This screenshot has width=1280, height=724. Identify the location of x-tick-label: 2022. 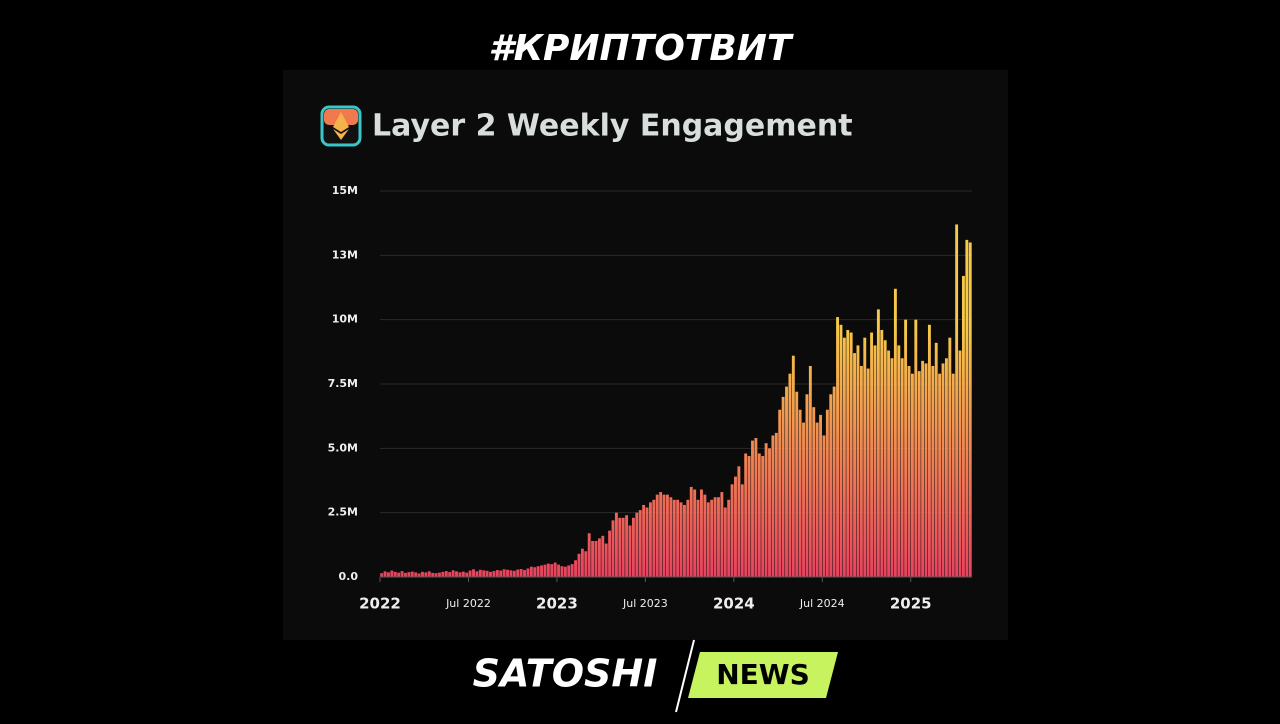
(380, 604).